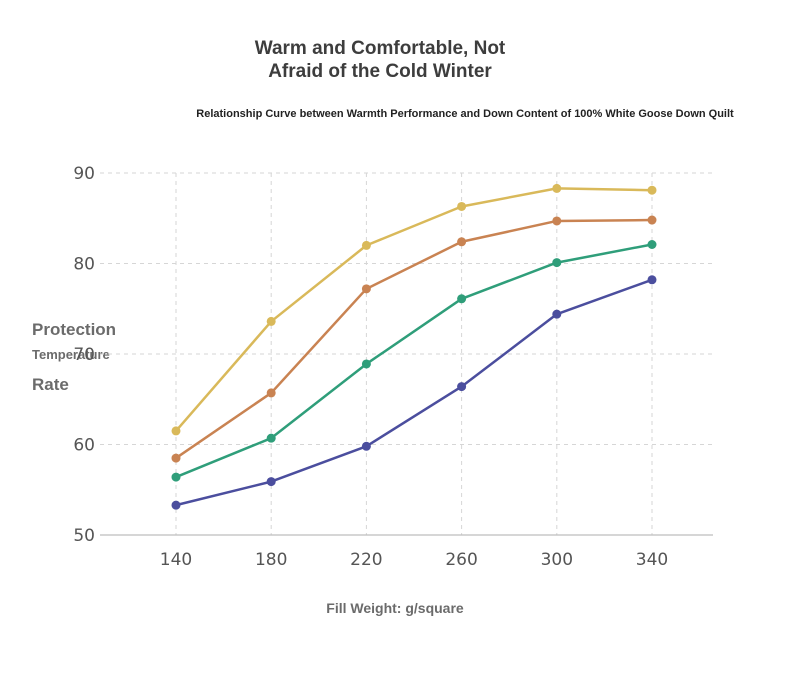 The width and height of the screenshot is (790, 687). Describe the element at coordinates (271, 560) in the screenshot. I see `x-tick-label: 180` at that location.